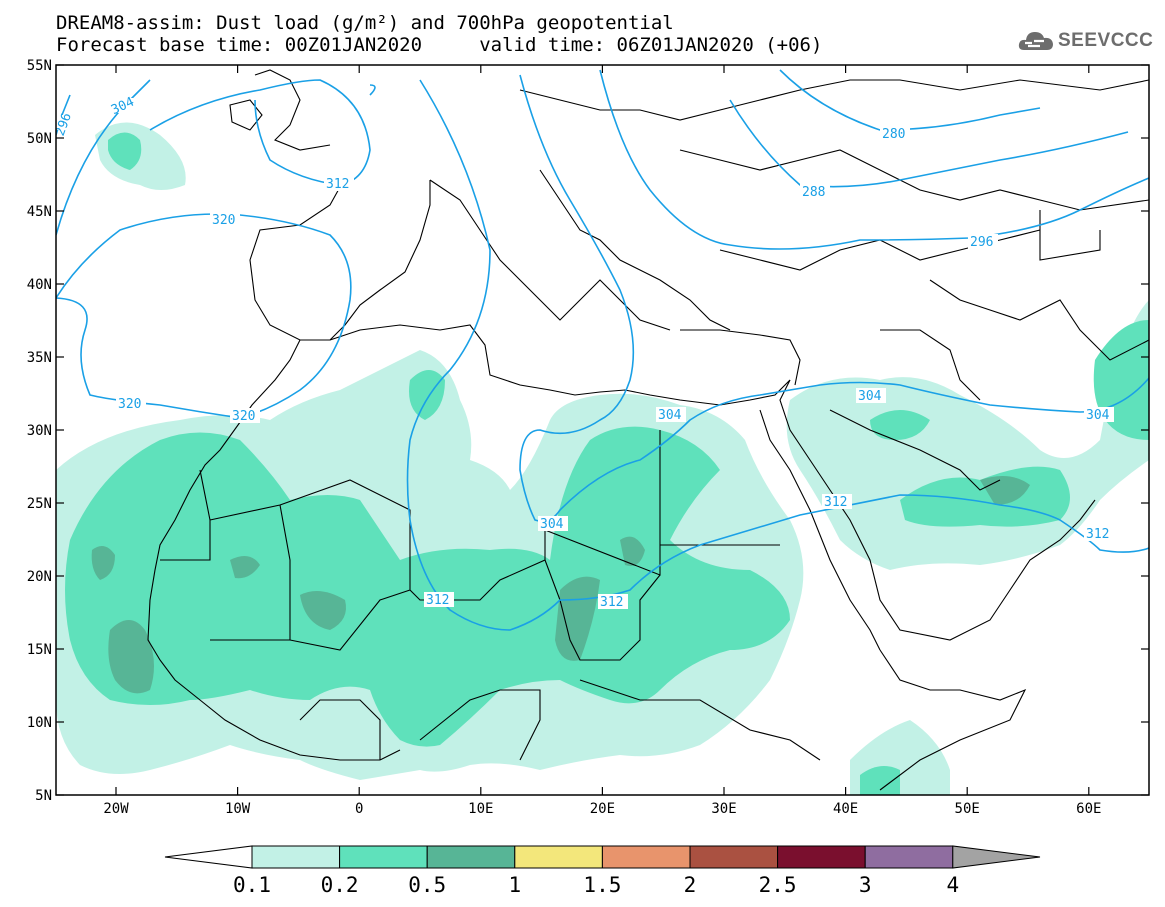  Describe the element at coordinates (252, 885) in the screenshot. I see `colorbar-label: 0.1` at that location.